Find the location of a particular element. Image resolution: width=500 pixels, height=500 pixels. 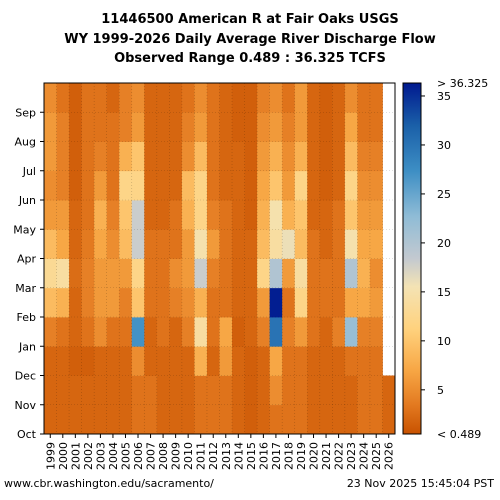

y-tick-label: Jan is located at coordinates (27, 346).